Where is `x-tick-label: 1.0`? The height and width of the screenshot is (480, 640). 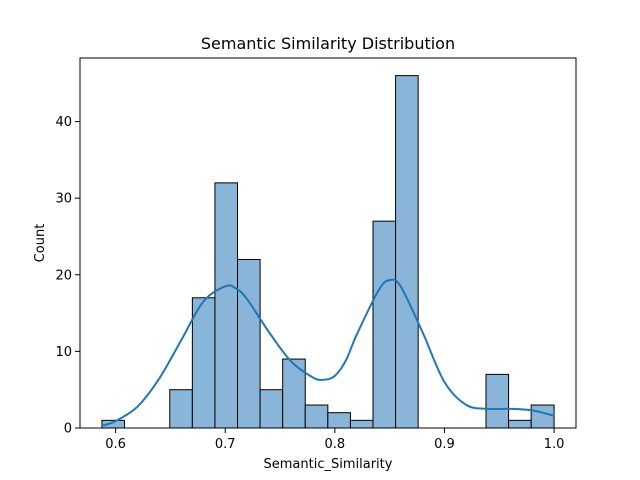
x-tick-label: 1.0 is located at coordinates (554, 444).